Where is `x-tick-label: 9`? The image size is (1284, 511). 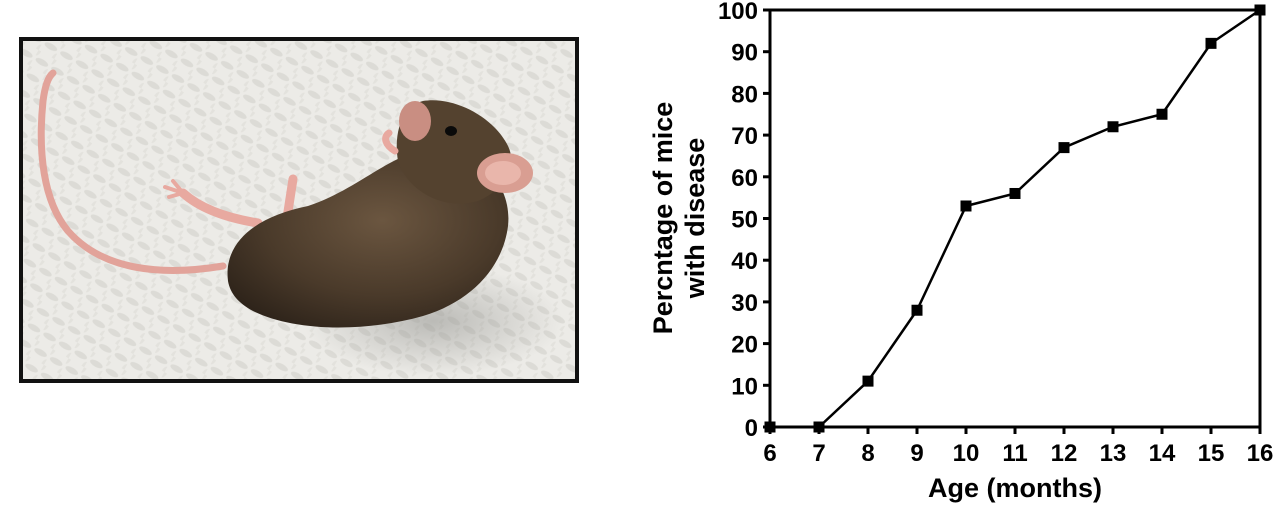
x-tick-label: 9 is located at coordinates (916, 453).